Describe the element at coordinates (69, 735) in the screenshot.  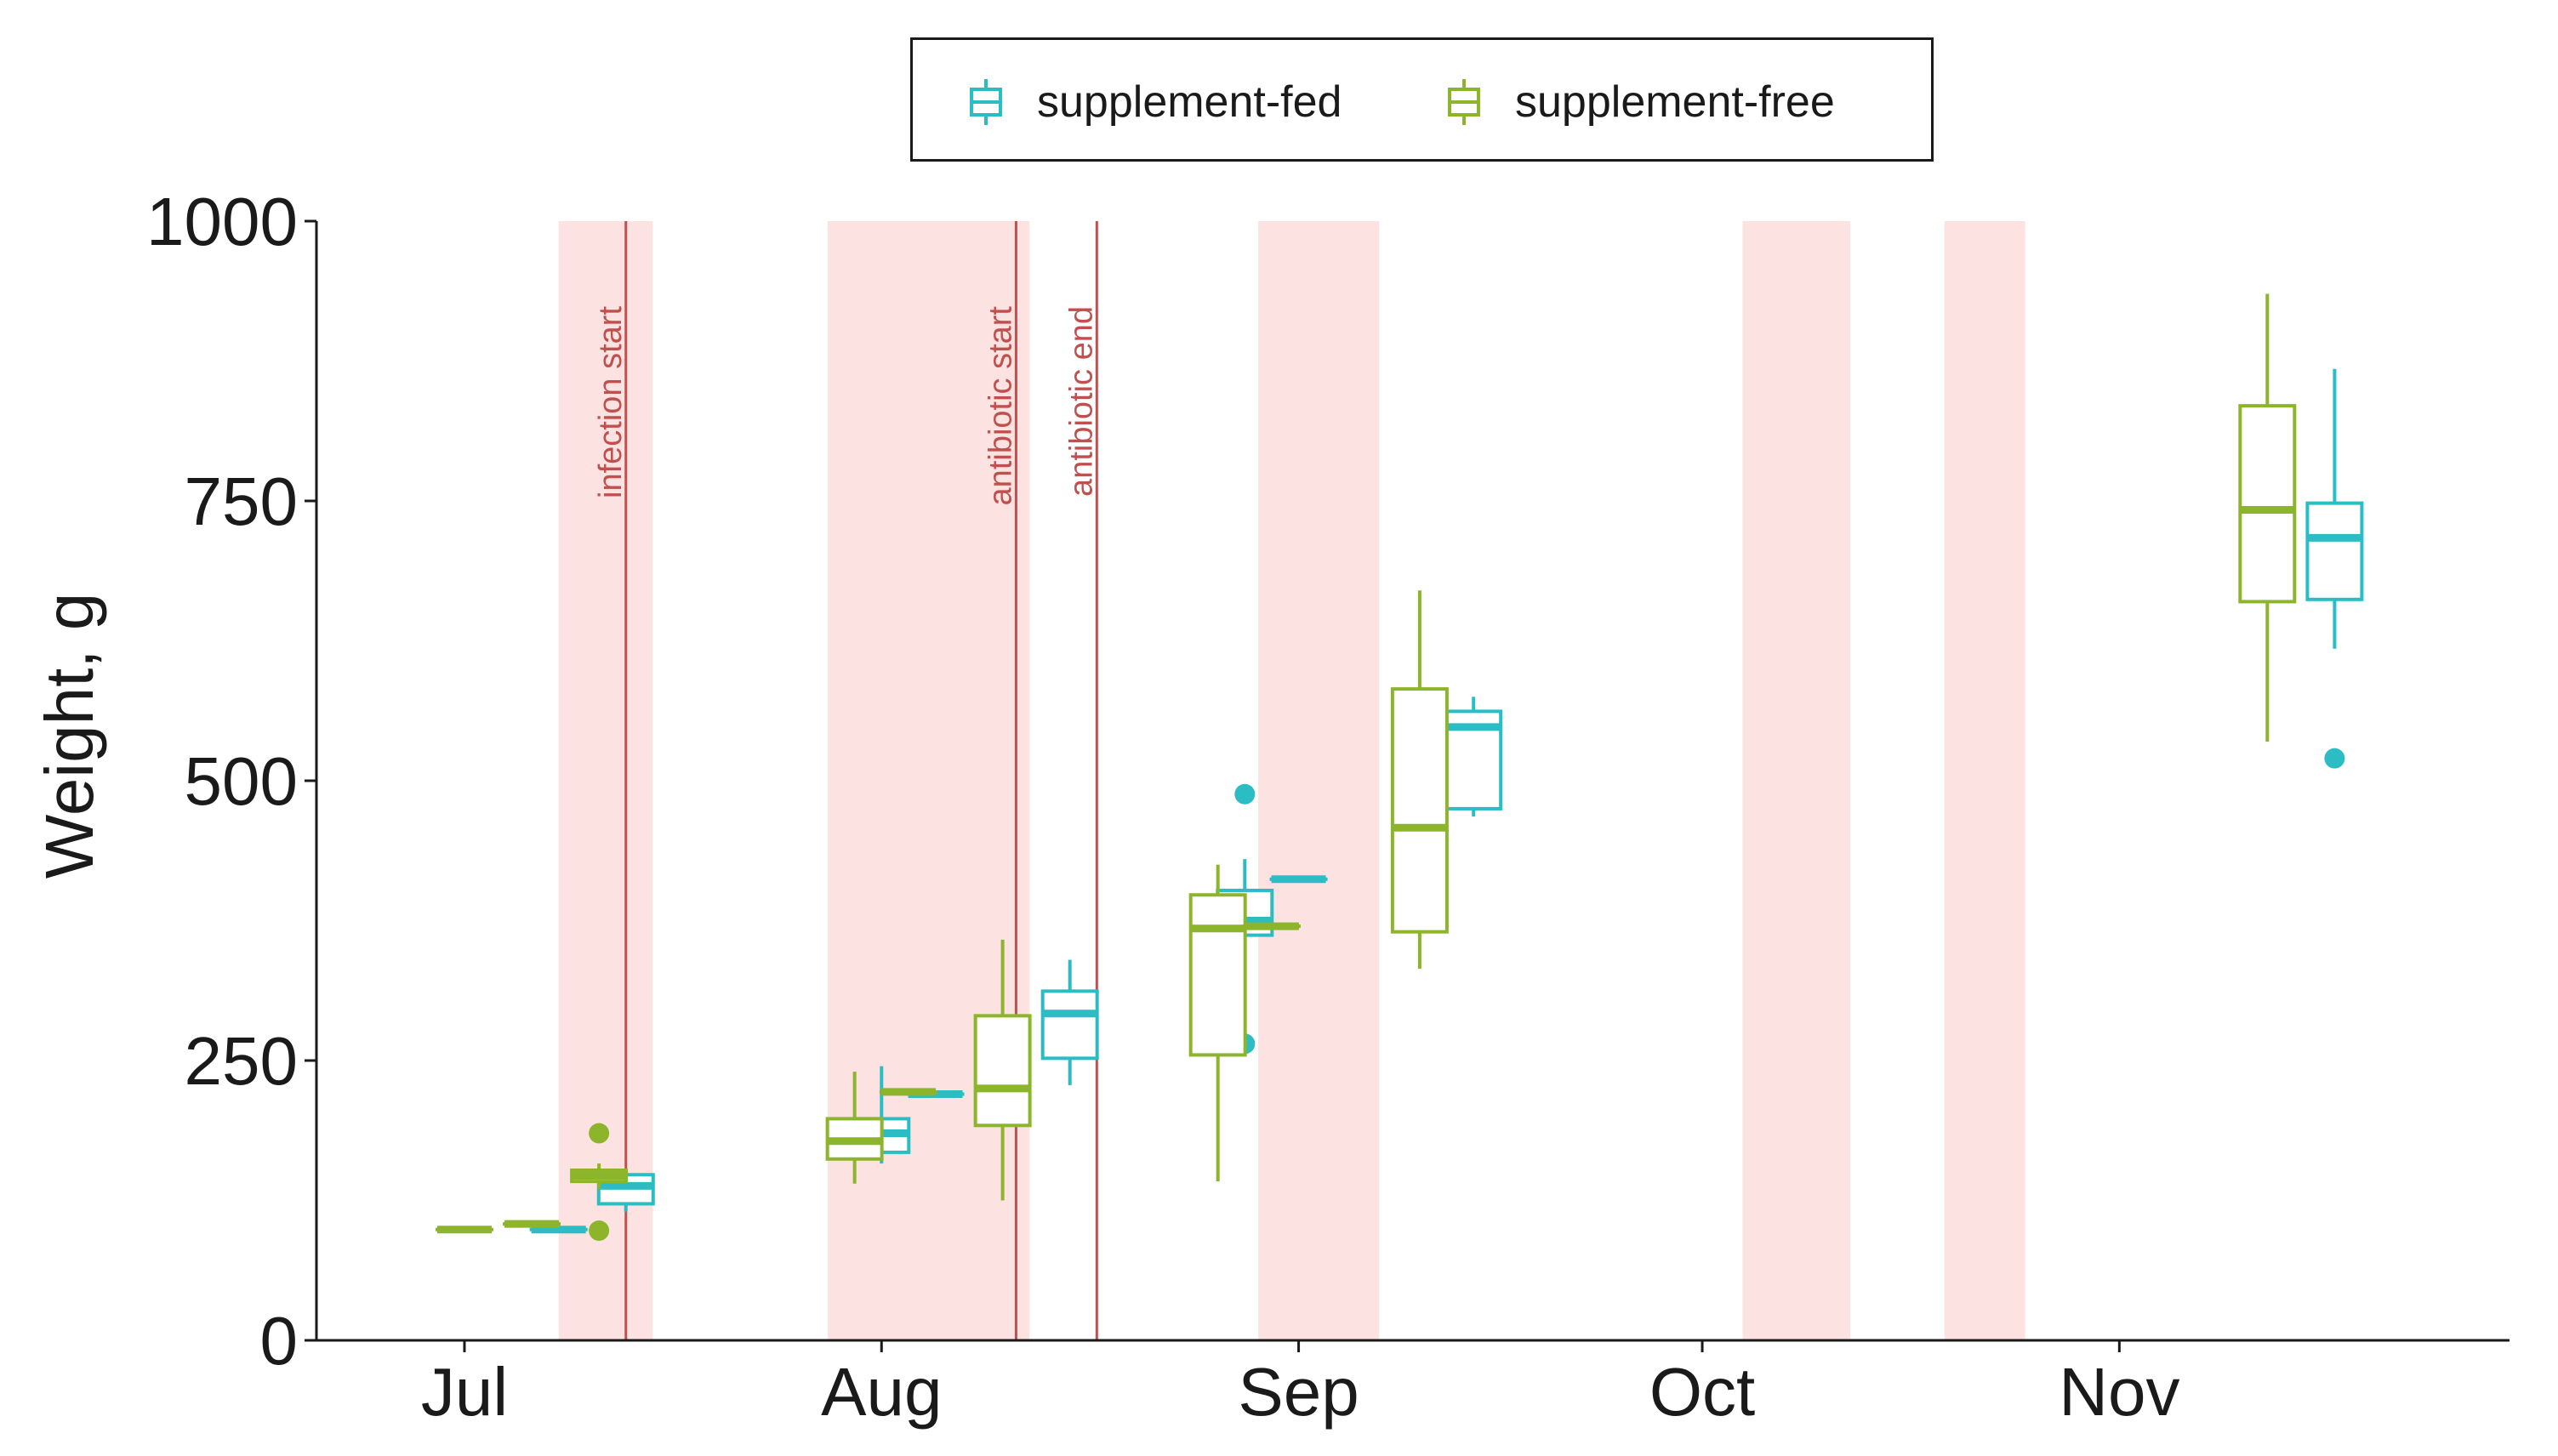
I see `y-axis-title: Weight, g` at that location.